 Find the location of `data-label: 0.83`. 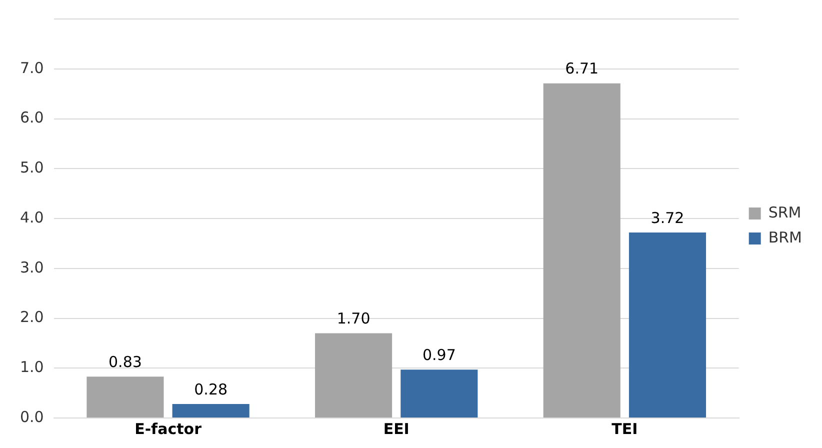

data-label: 0.83 is located at coordinates (125, 361).